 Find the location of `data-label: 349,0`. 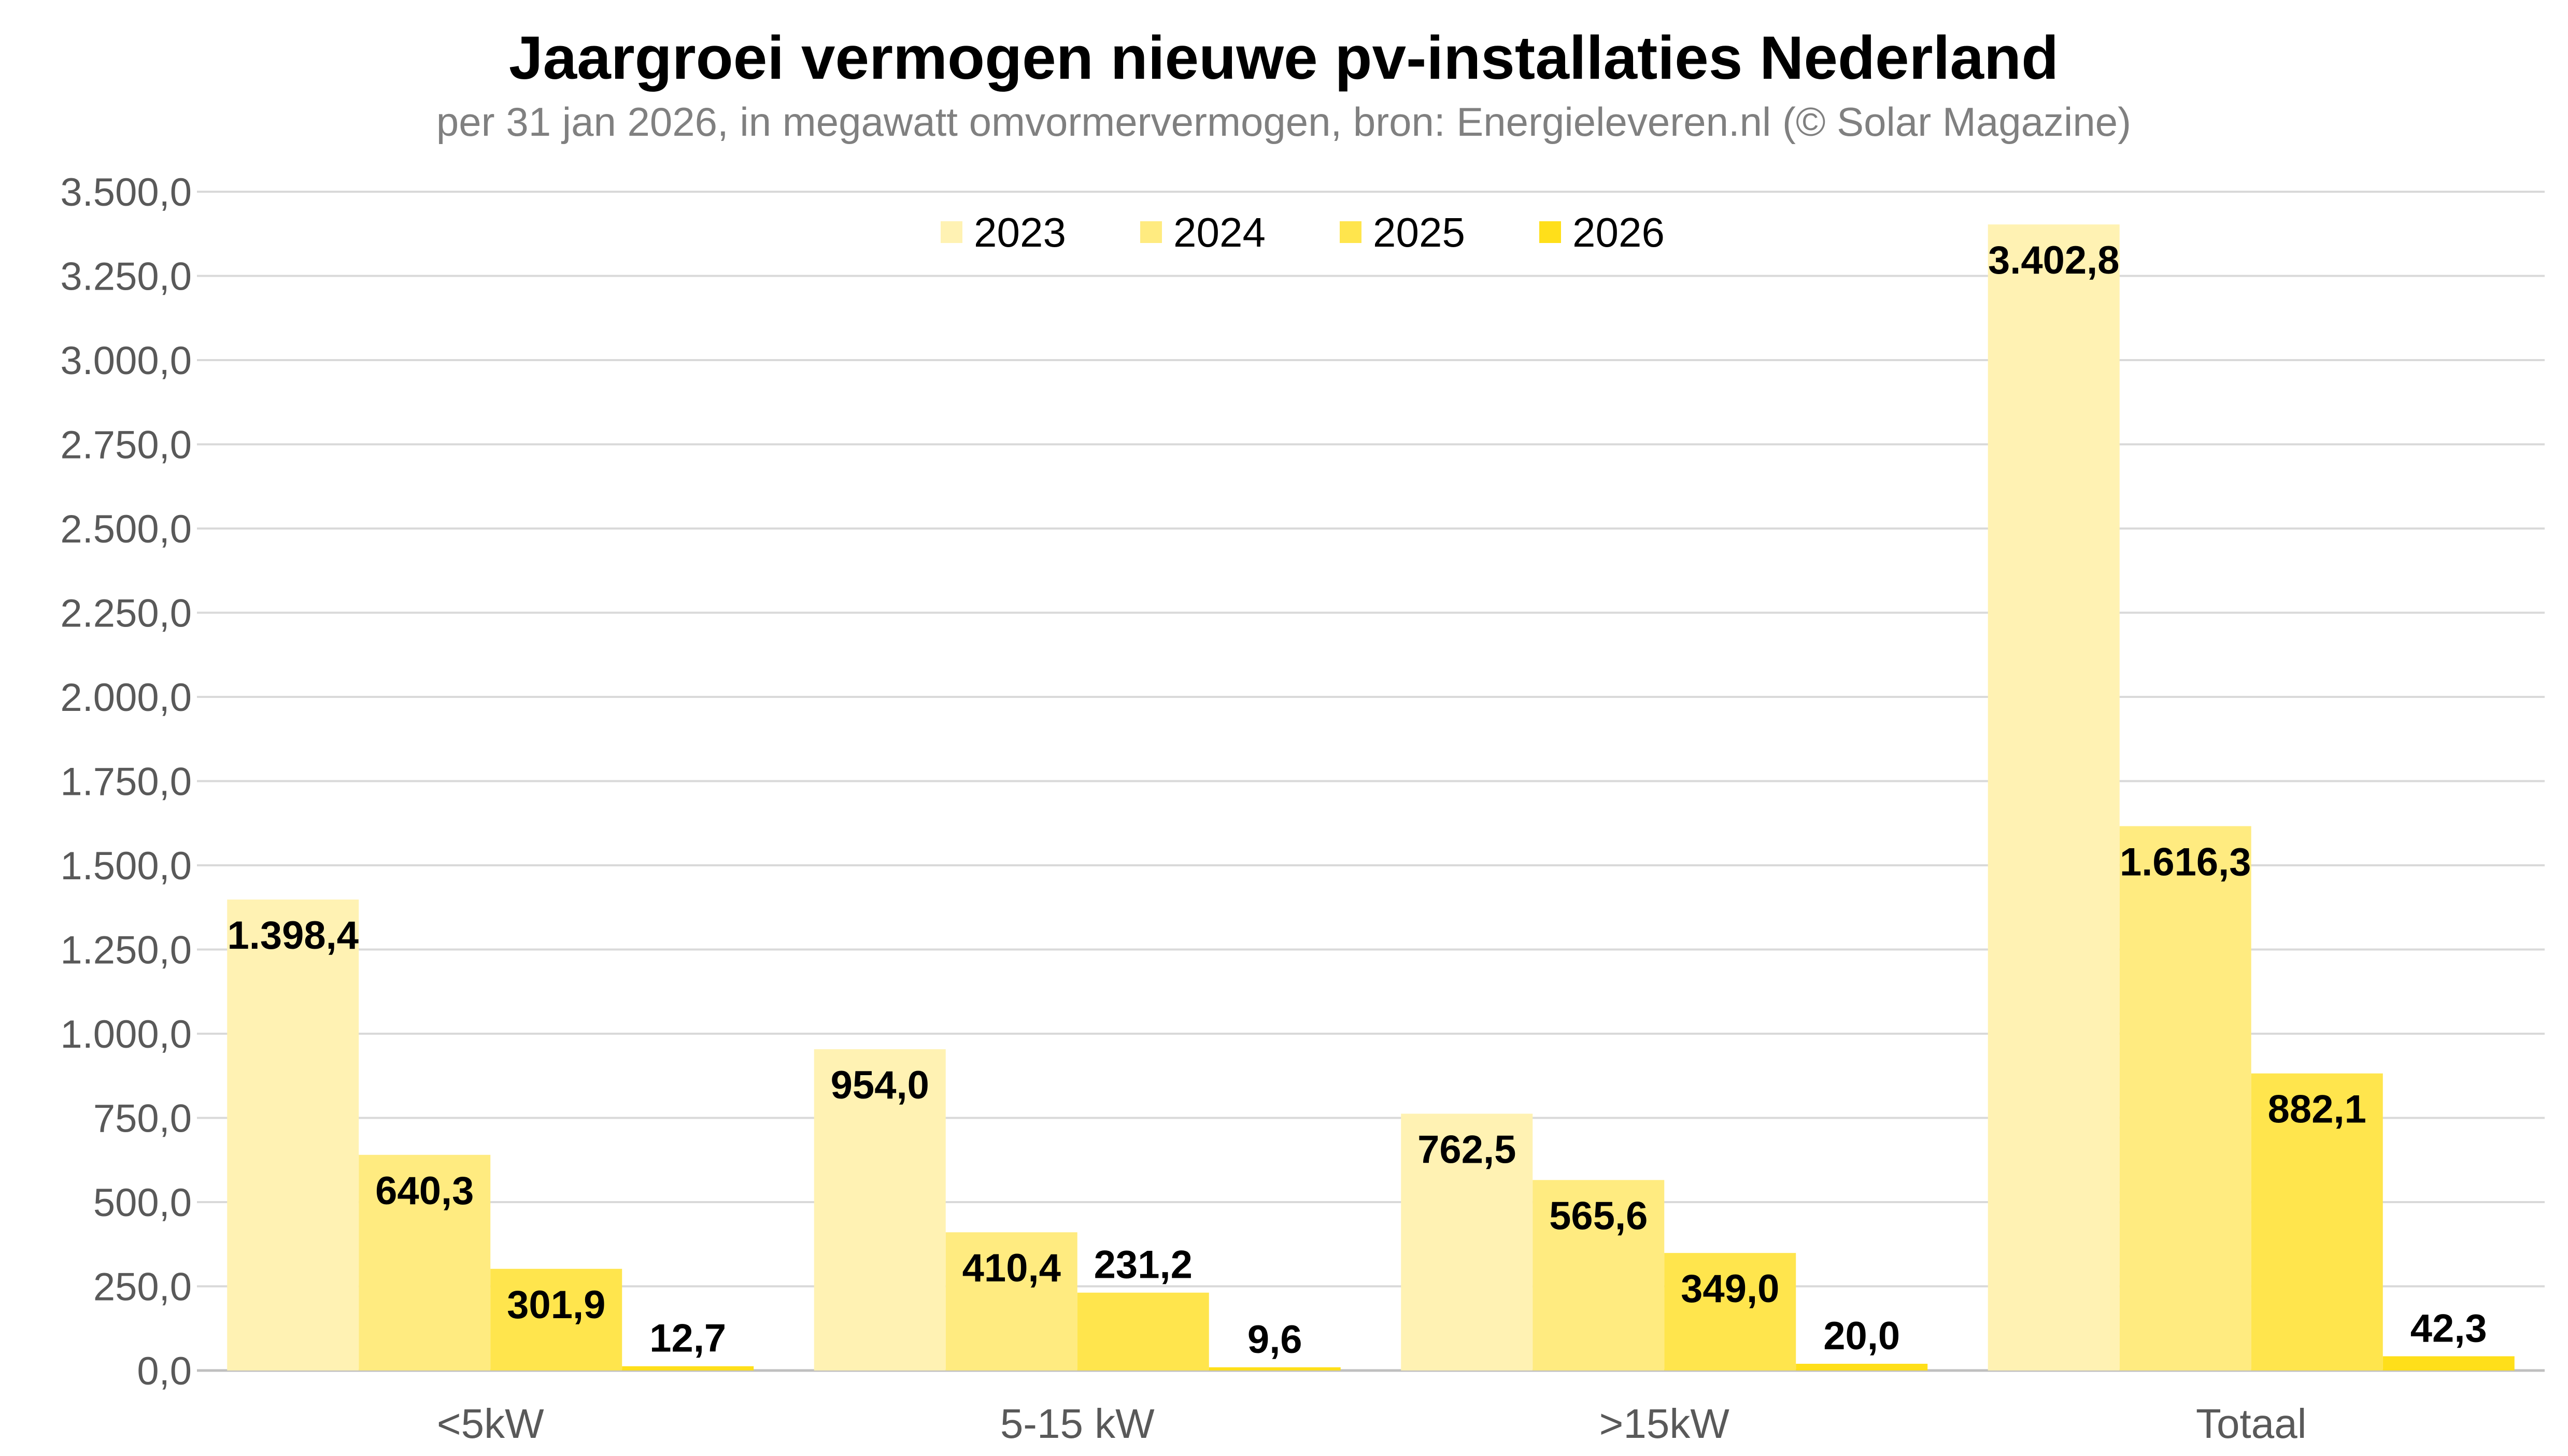

data-label: 349,0 is located at coordinates (1730, 1289).